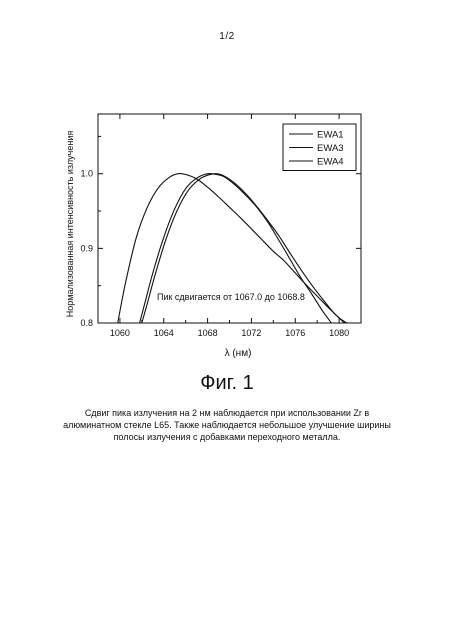 The width and height of the screenshot is (454, 640). Describe the element at coordinates (231, 297) in the screenshot. I see `peak-shift-annotation: Пик сдвигается от 1067.0 до 1068.8` at that location.